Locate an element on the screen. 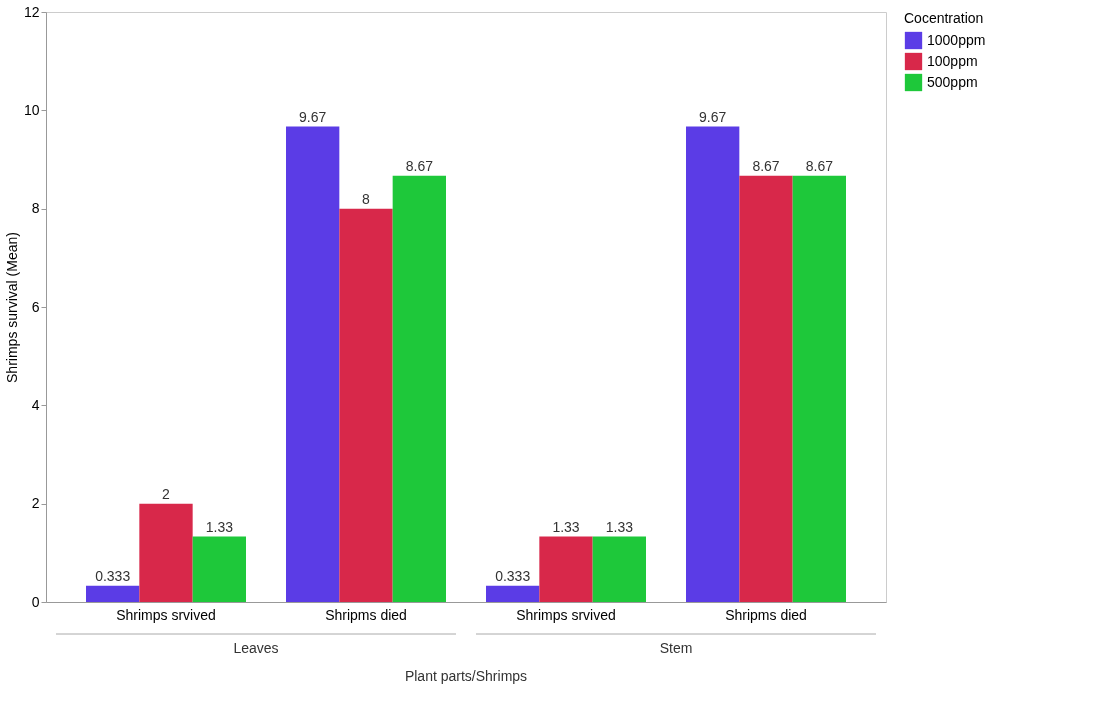 This screenshot has height=717, width=1094. y-tick-label: 2 is located at coordinates (35, 503).